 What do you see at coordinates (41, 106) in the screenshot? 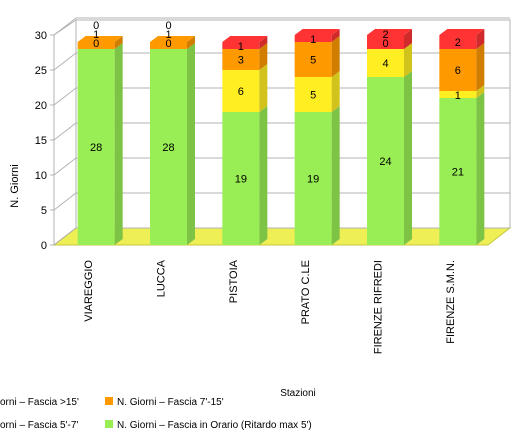
I see `y-tick-label: 20` at bounding box center [41, 106].